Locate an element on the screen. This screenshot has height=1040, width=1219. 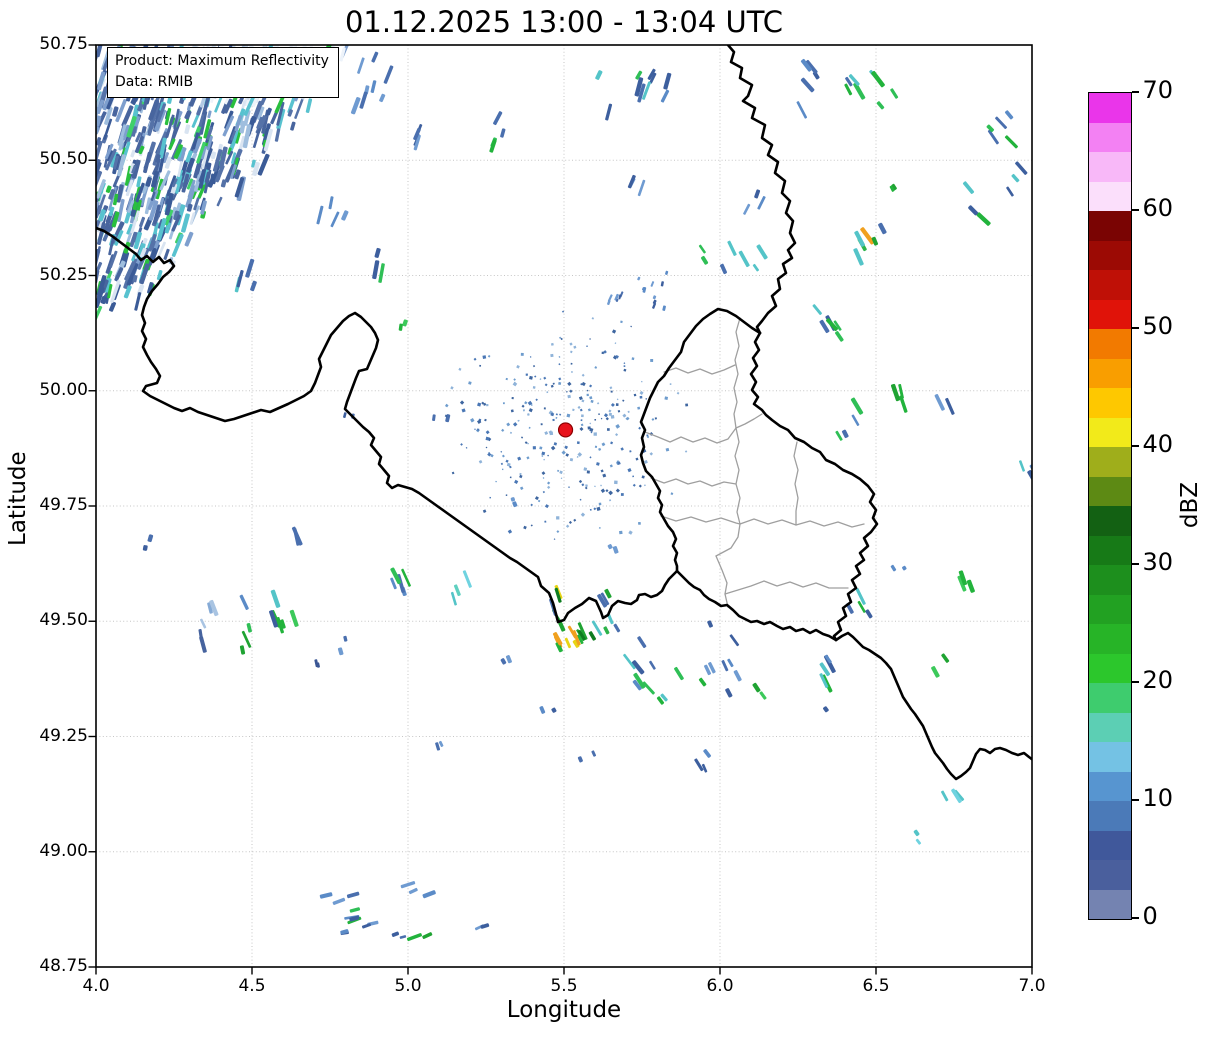
y-tick-label: 49.75 is located at coordinates (63, 505).